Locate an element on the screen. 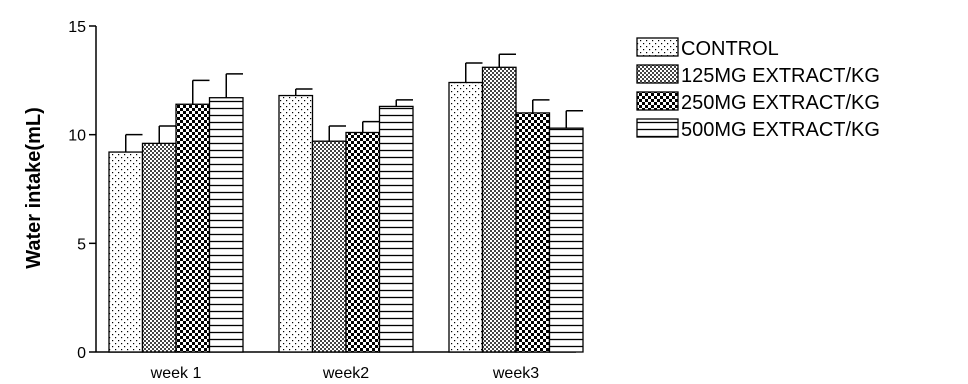 This screenshot has width=968, height=384. x-category-label: week3 is located at coordinates (515, 373).